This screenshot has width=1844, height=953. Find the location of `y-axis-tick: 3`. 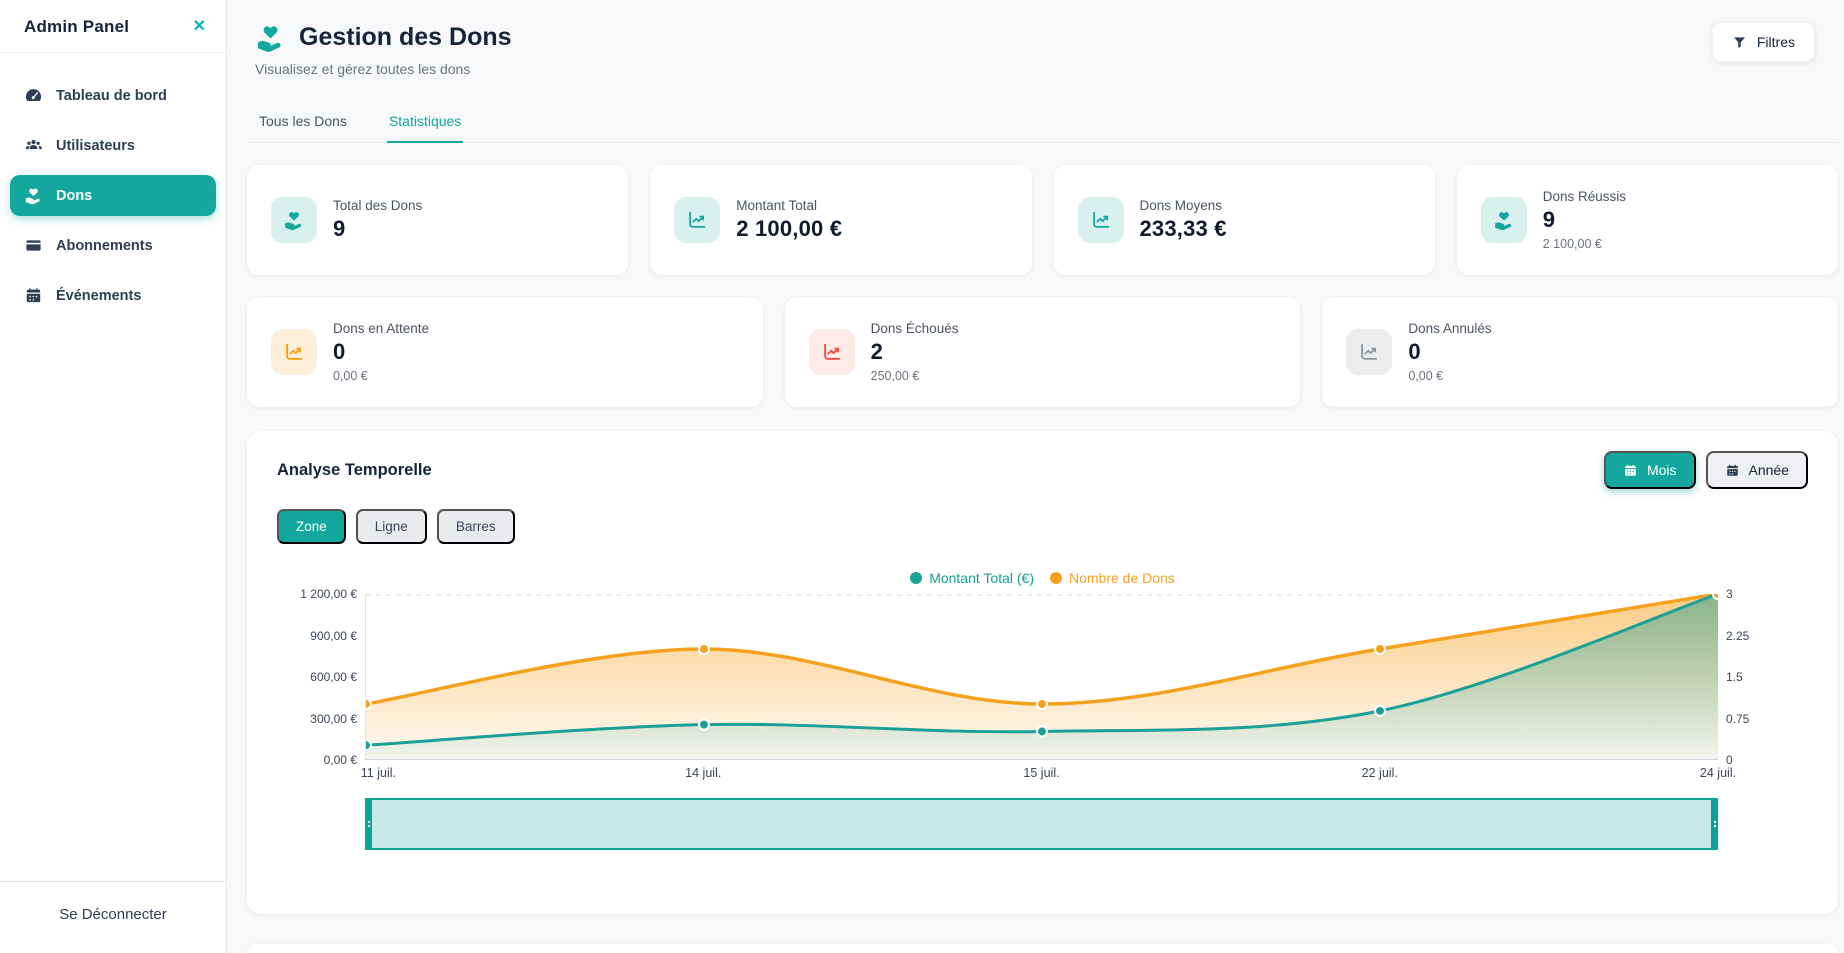

y-axis-tick: 3 is located at coordinates (1729, 594).